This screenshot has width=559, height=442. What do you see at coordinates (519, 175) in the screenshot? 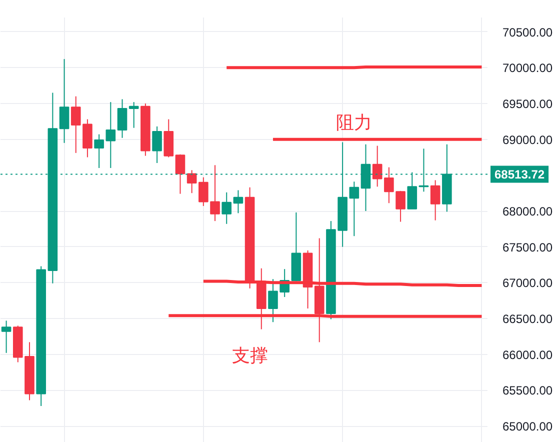
I see `ref-line-label: 68513.72` at bounding box center [519, 175].